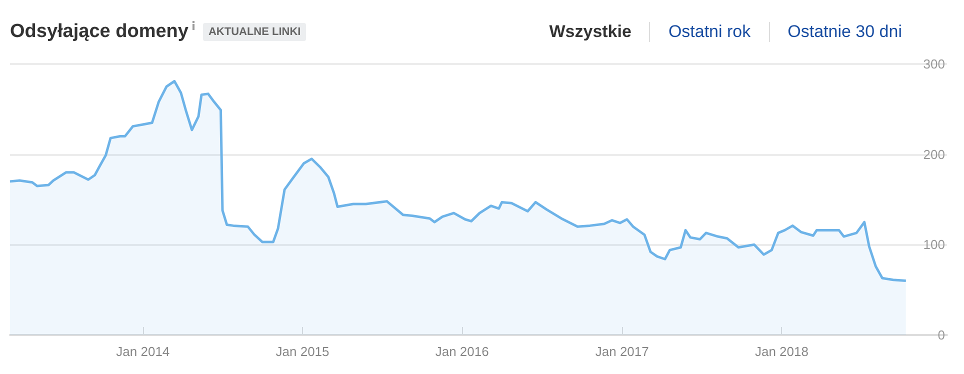 This screenshot has height=374, width=964. Describe the element at coordinates (254, 32) in the screenshot. I see `text: AKTUALNE LINKI` at that location.